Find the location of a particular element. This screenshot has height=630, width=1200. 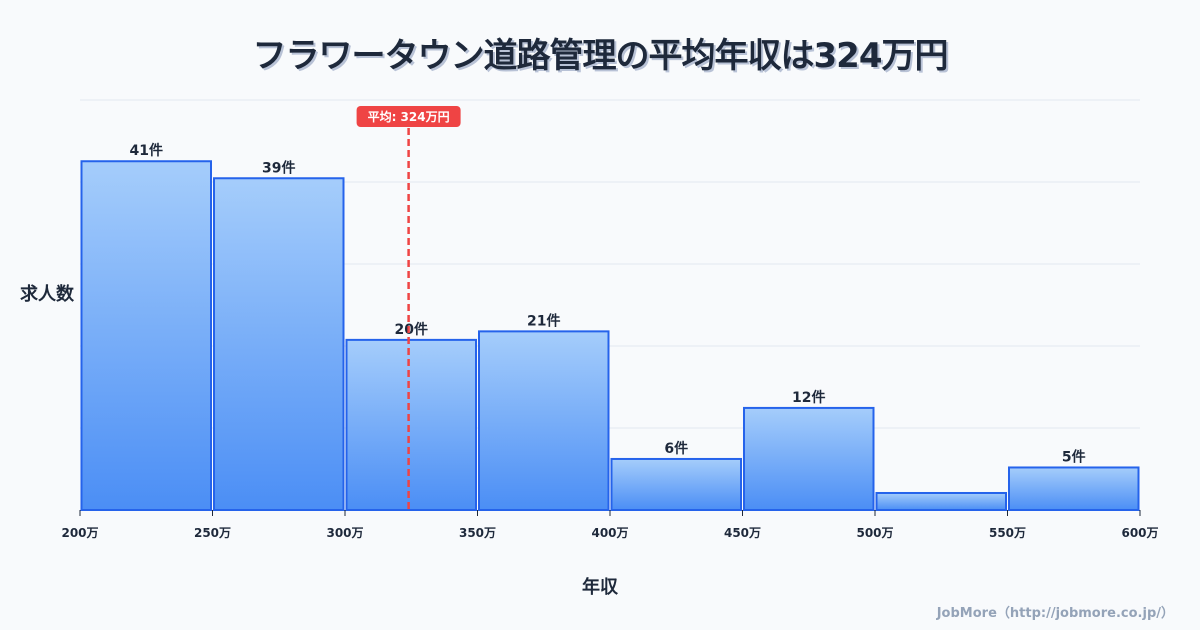

x-tick-label: 450万 is located at coordinates (742, 533).